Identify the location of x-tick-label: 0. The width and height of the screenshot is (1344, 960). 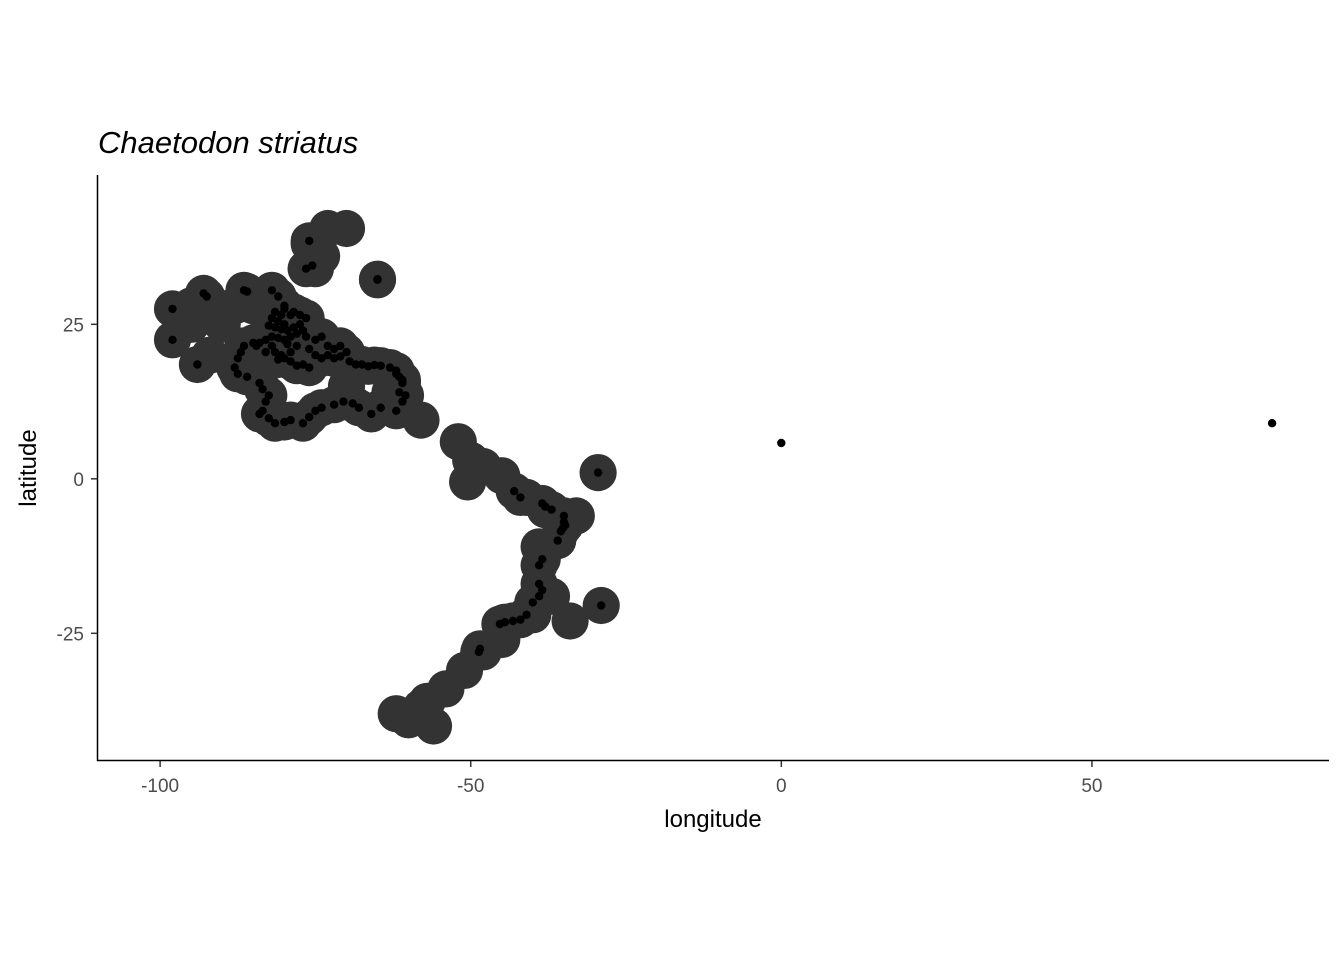
(781, 786).